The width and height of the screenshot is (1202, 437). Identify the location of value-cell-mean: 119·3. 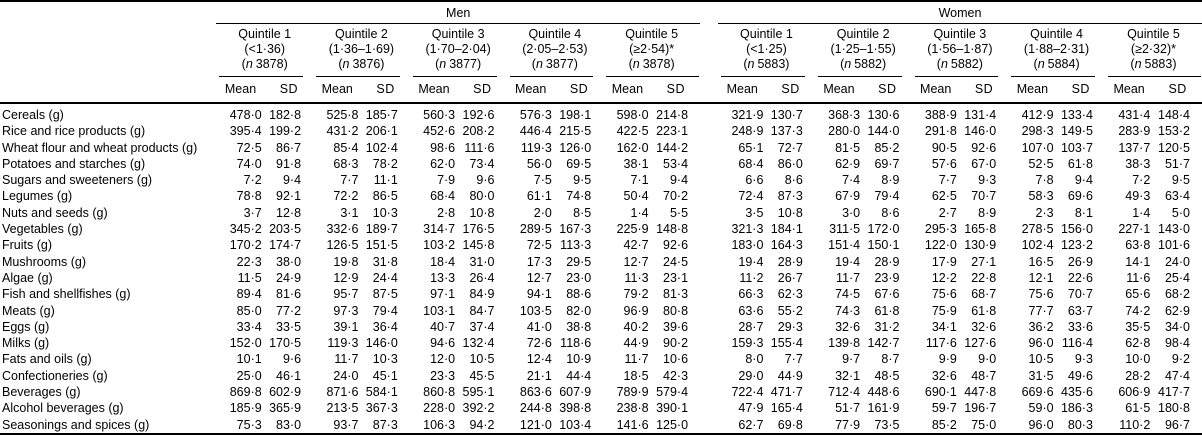
(536, 147).